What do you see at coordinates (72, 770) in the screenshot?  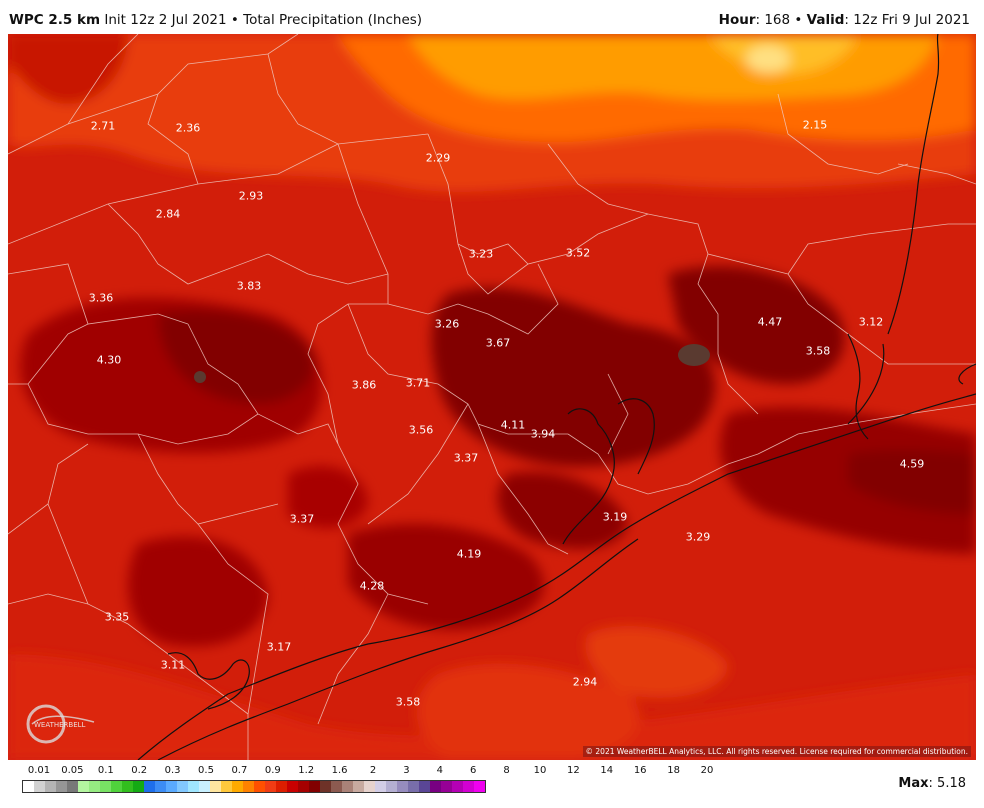 I see `legend-tick-label: 0.05` at bounding box center [72, 770].